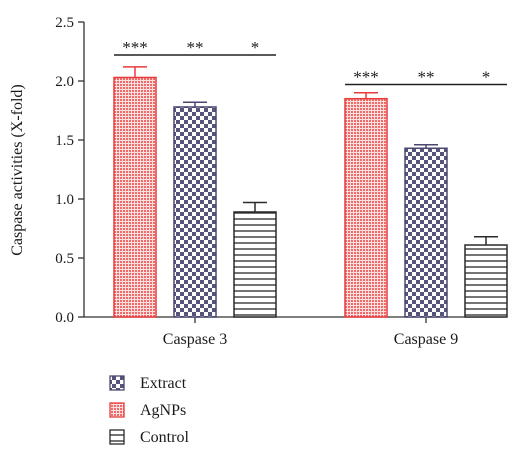 This screenshot has width=519, height=455. Describe the element at coordinates (64, 82) in the screenshot. I see `y-tick-label: 2.0` at that location.